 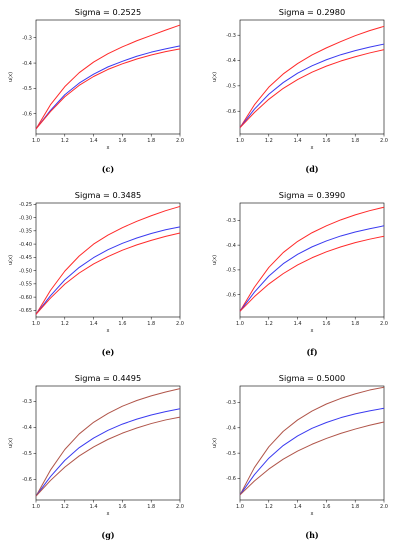 What do you see at coordinates (25, 245) in the screenshot?
I see `y-tick-label: -0.40` at bounding box center [25, 245].